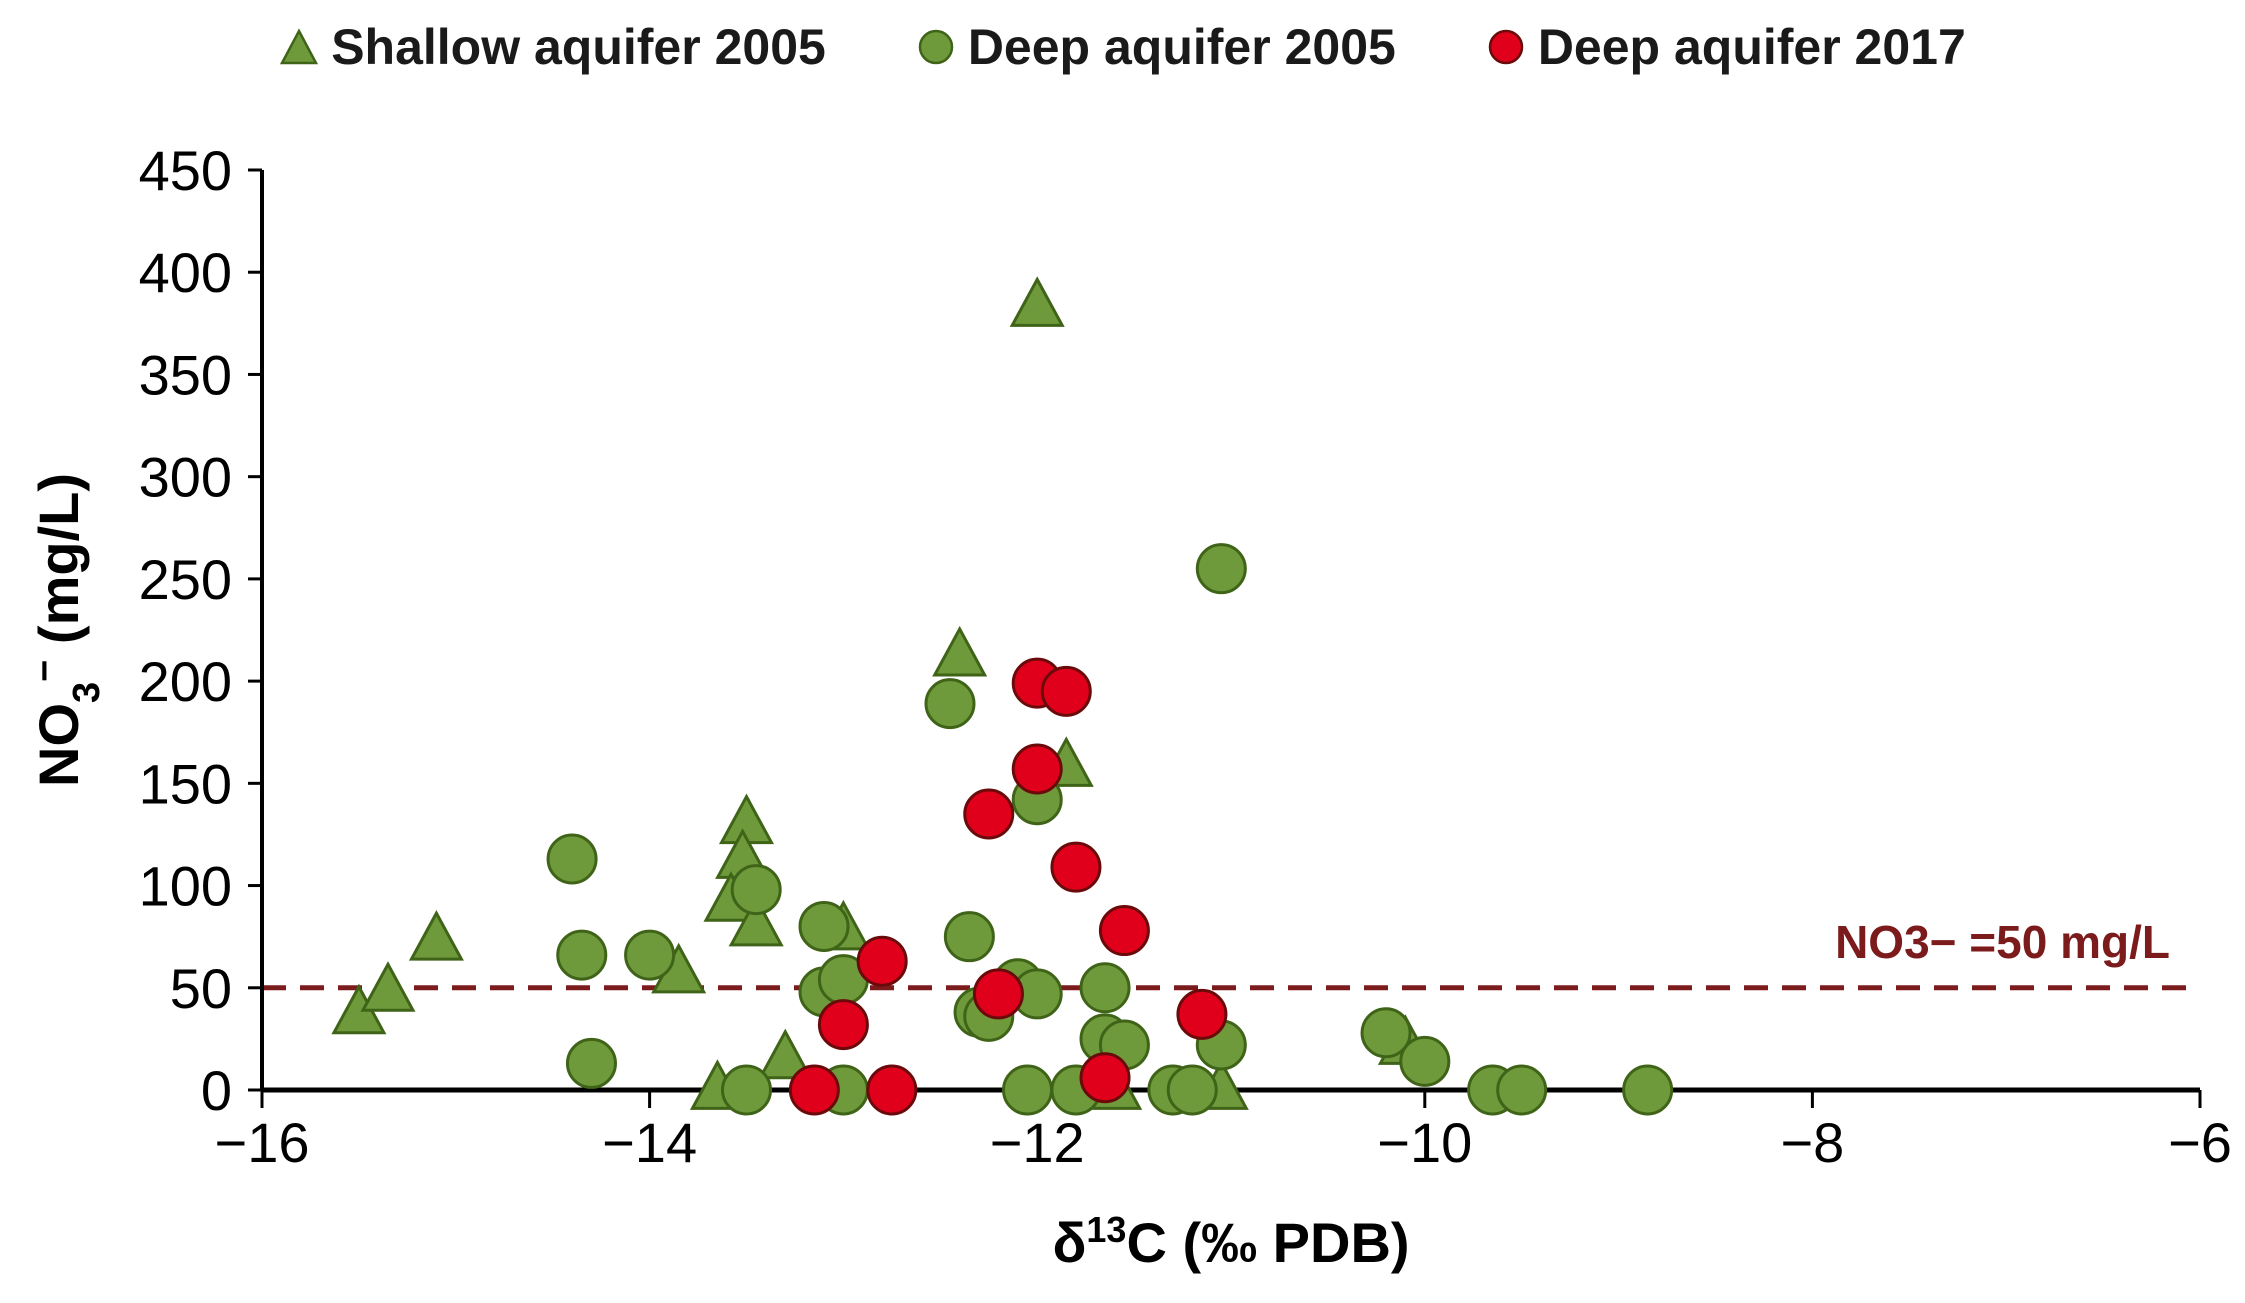 The width and height of the screenshot is (2245, 1303). Describe the element at coordinates (185, 886) in the screenshot. I see `y-tick-label: 100` at that location.